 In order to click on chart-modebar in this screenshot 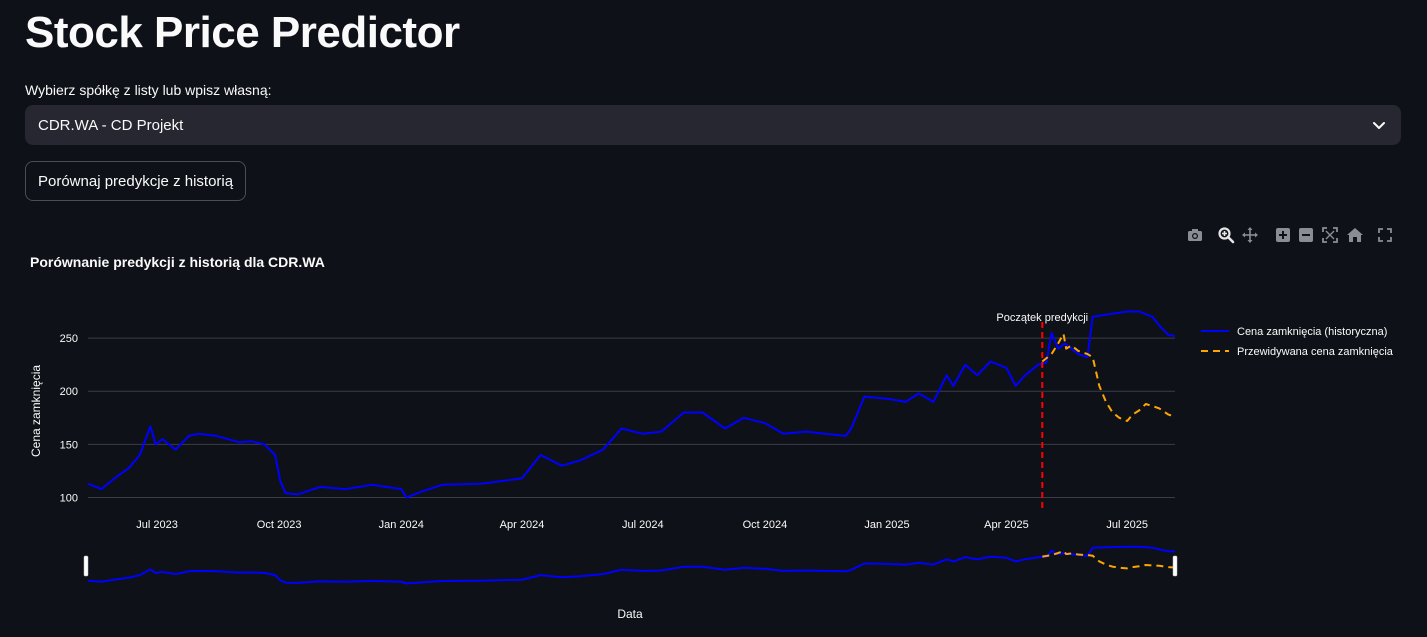, I will do `click(1290, 236)`.